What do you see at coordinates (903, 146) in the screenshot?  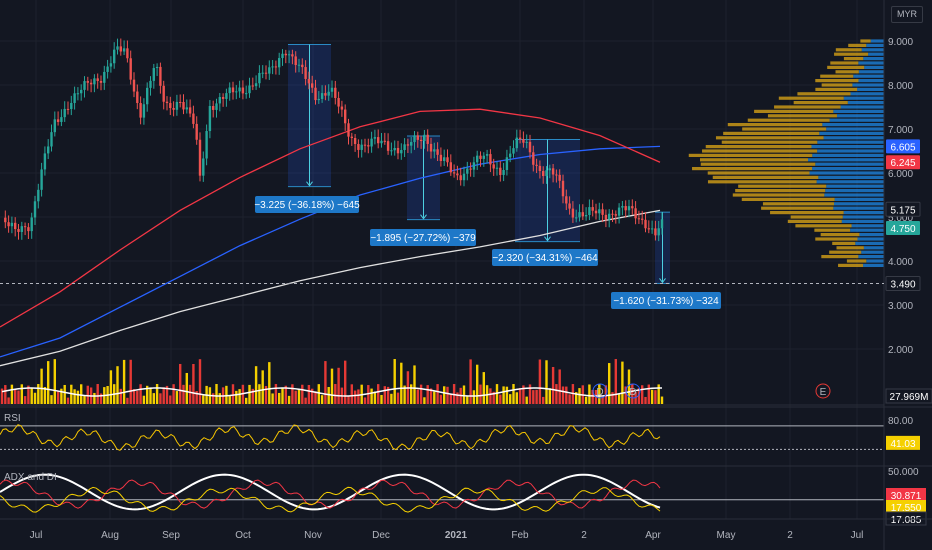 I see `price-badge` at bounding box center [903, 146].